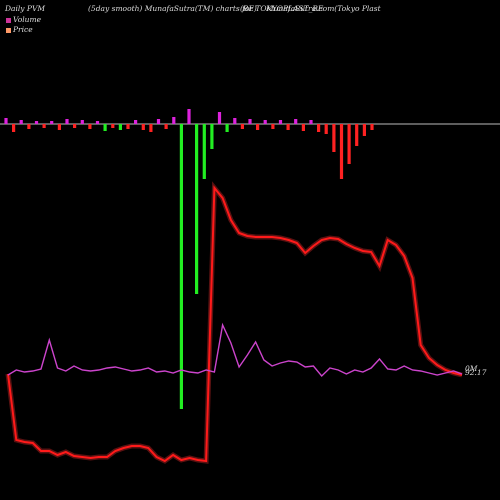 The height and width of the screenshot is (500, 500). I want to click on legend-volume-swatch, so click(8, 20).